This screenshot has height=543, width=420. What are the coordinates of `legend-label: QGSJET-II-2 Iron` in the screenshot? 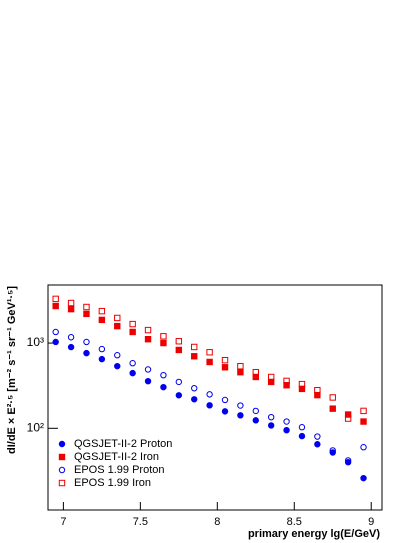 It's located at (116, 457).